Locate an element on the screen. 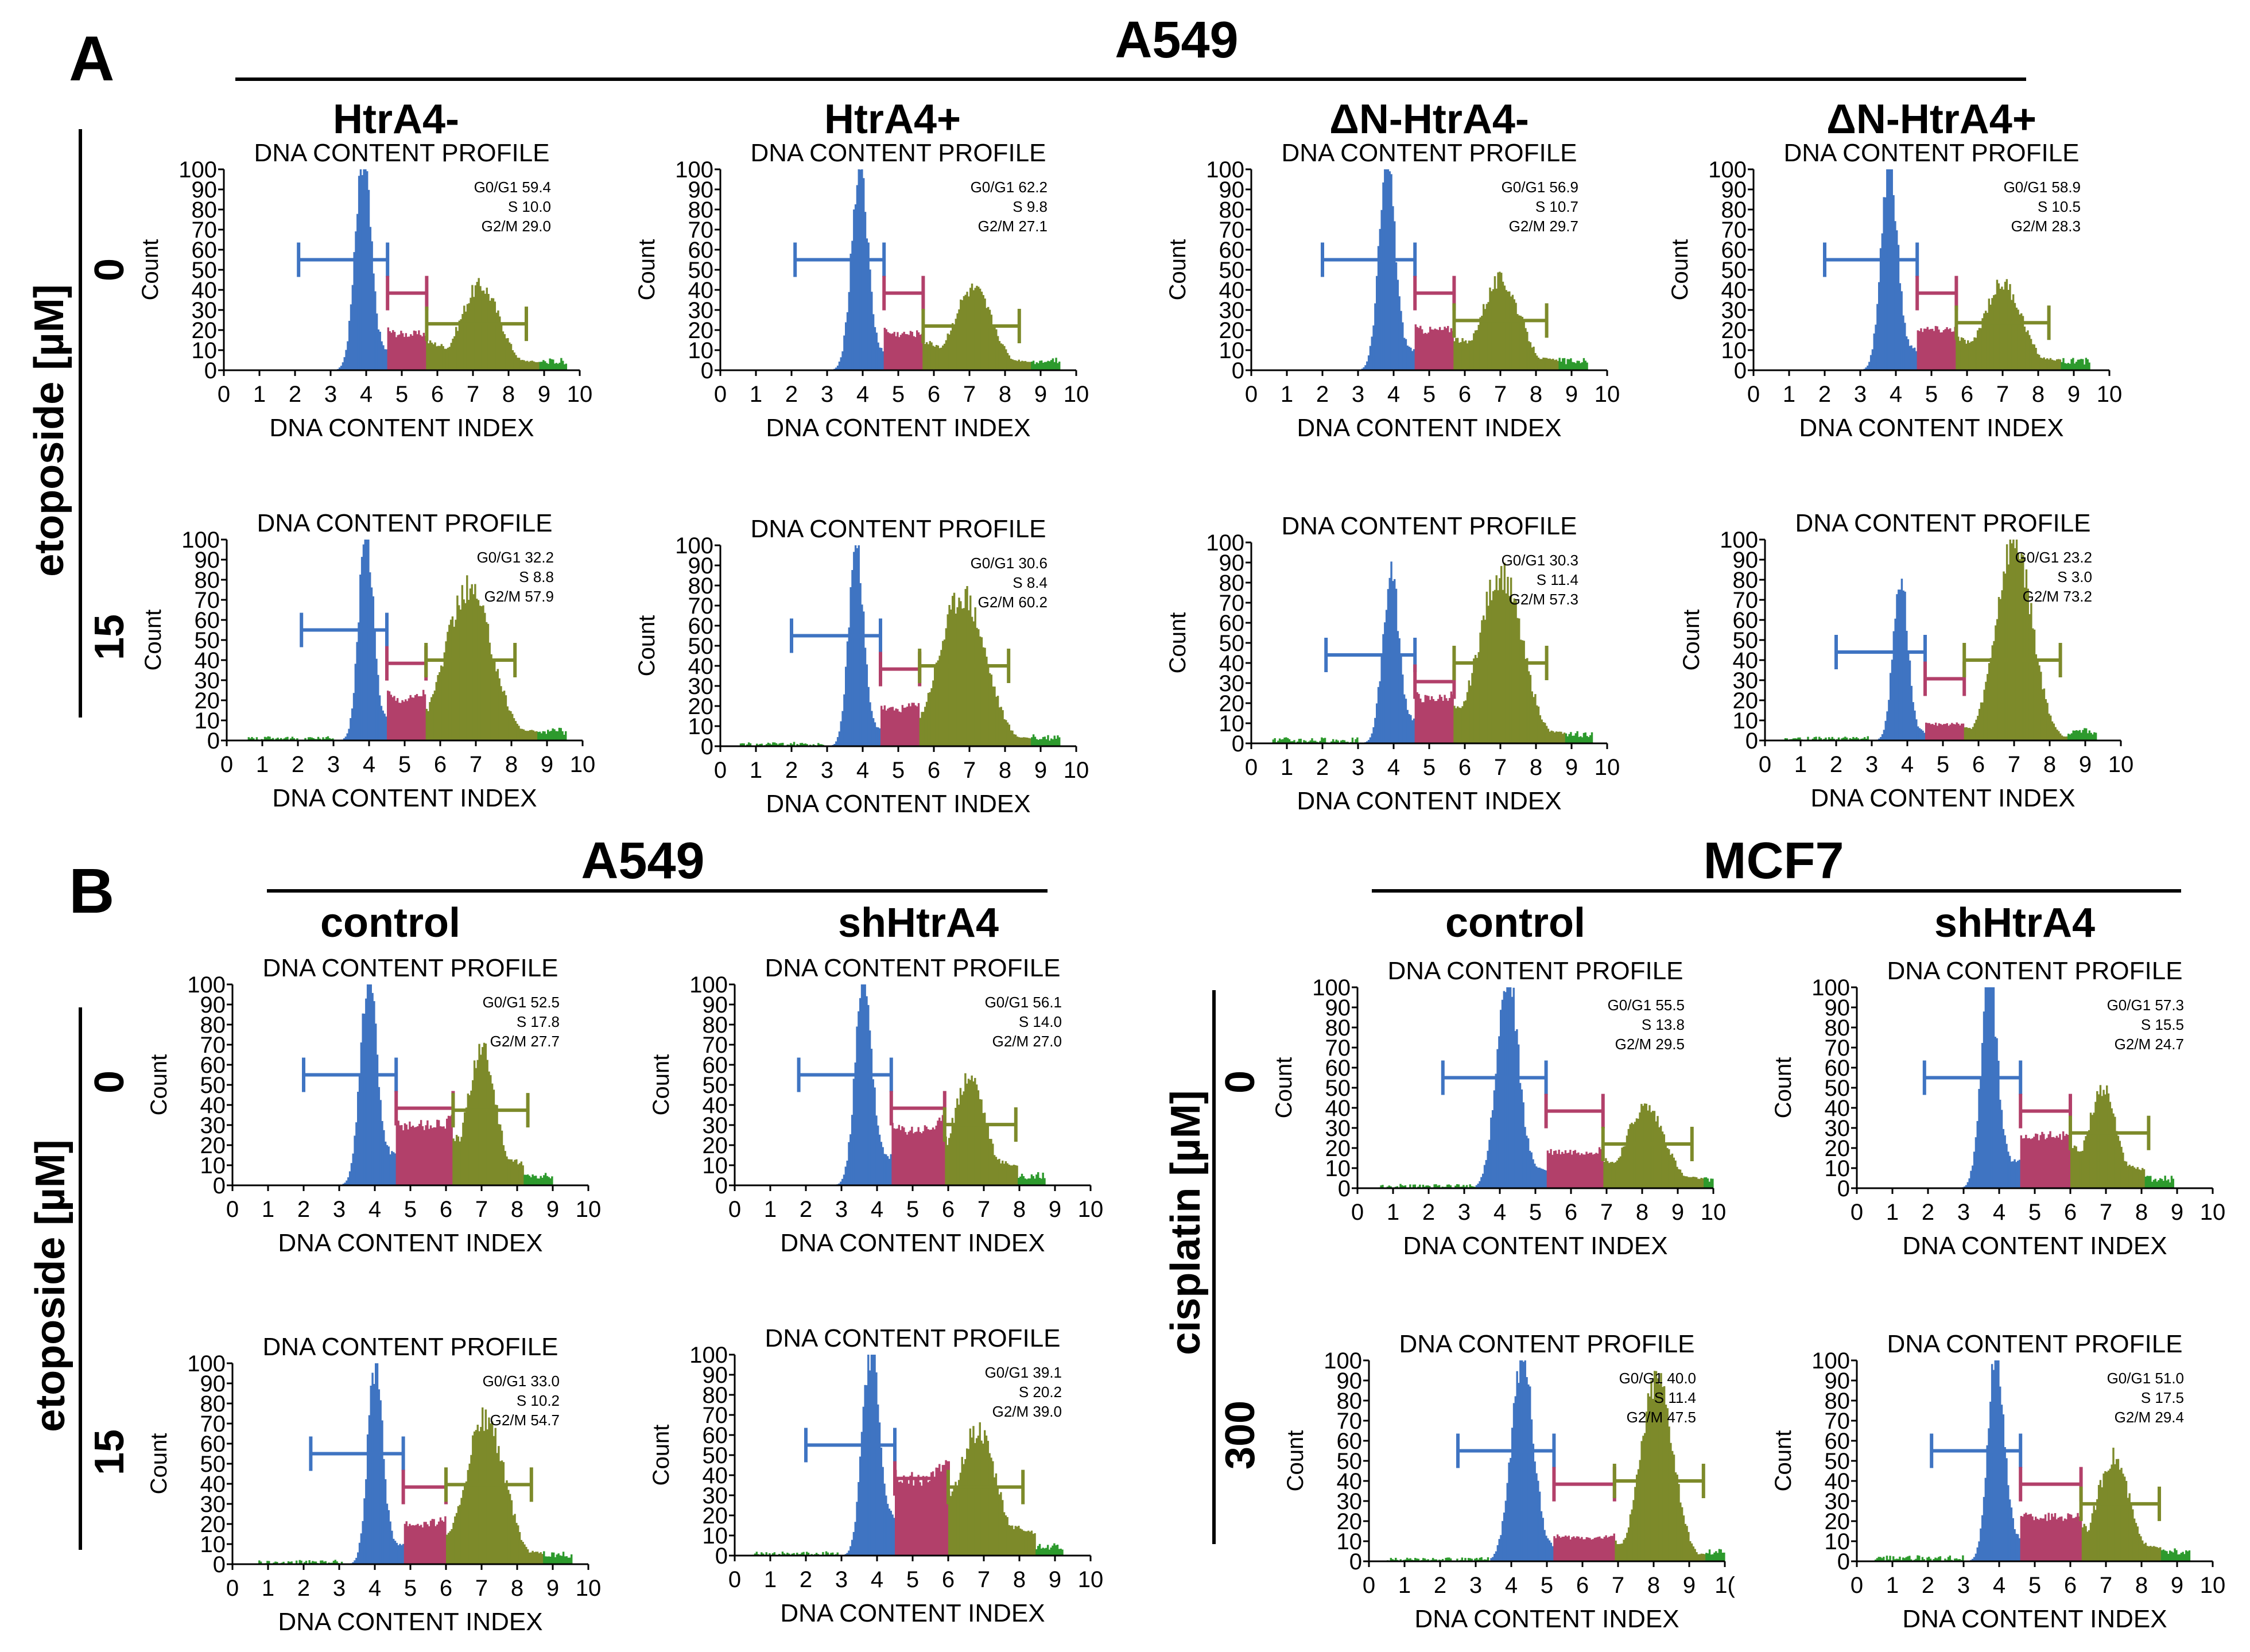 The height and width of the screenshot is (1652, 2250). x-tick-label: 10 is located at coordinates (2110, 395).